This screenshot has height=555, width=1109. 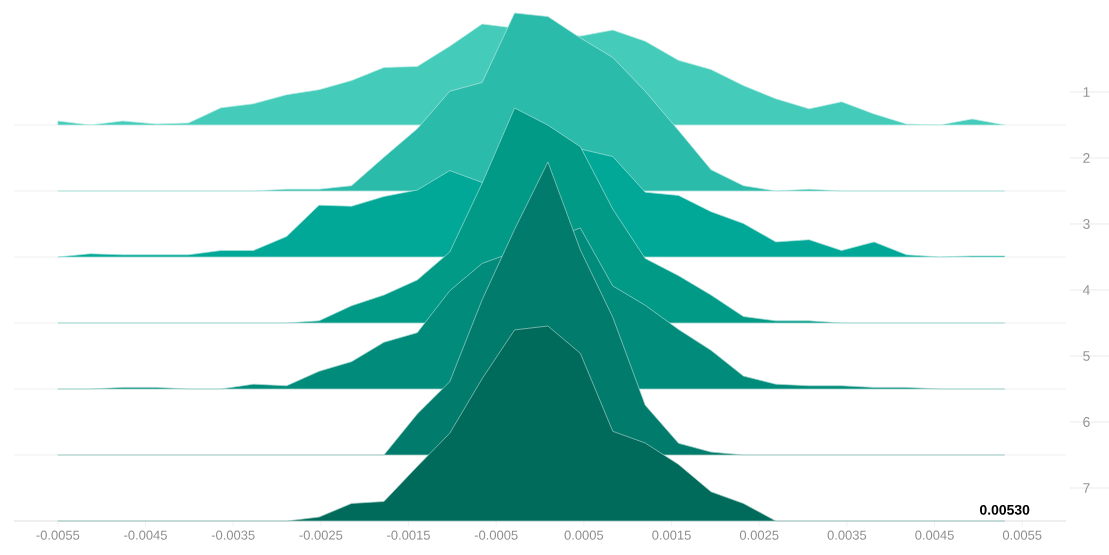 What do you see at coordinates (1022, 535) in the screenshot?
I see `x-tick-label: 0.0055` at bounding box center [1022, 535].